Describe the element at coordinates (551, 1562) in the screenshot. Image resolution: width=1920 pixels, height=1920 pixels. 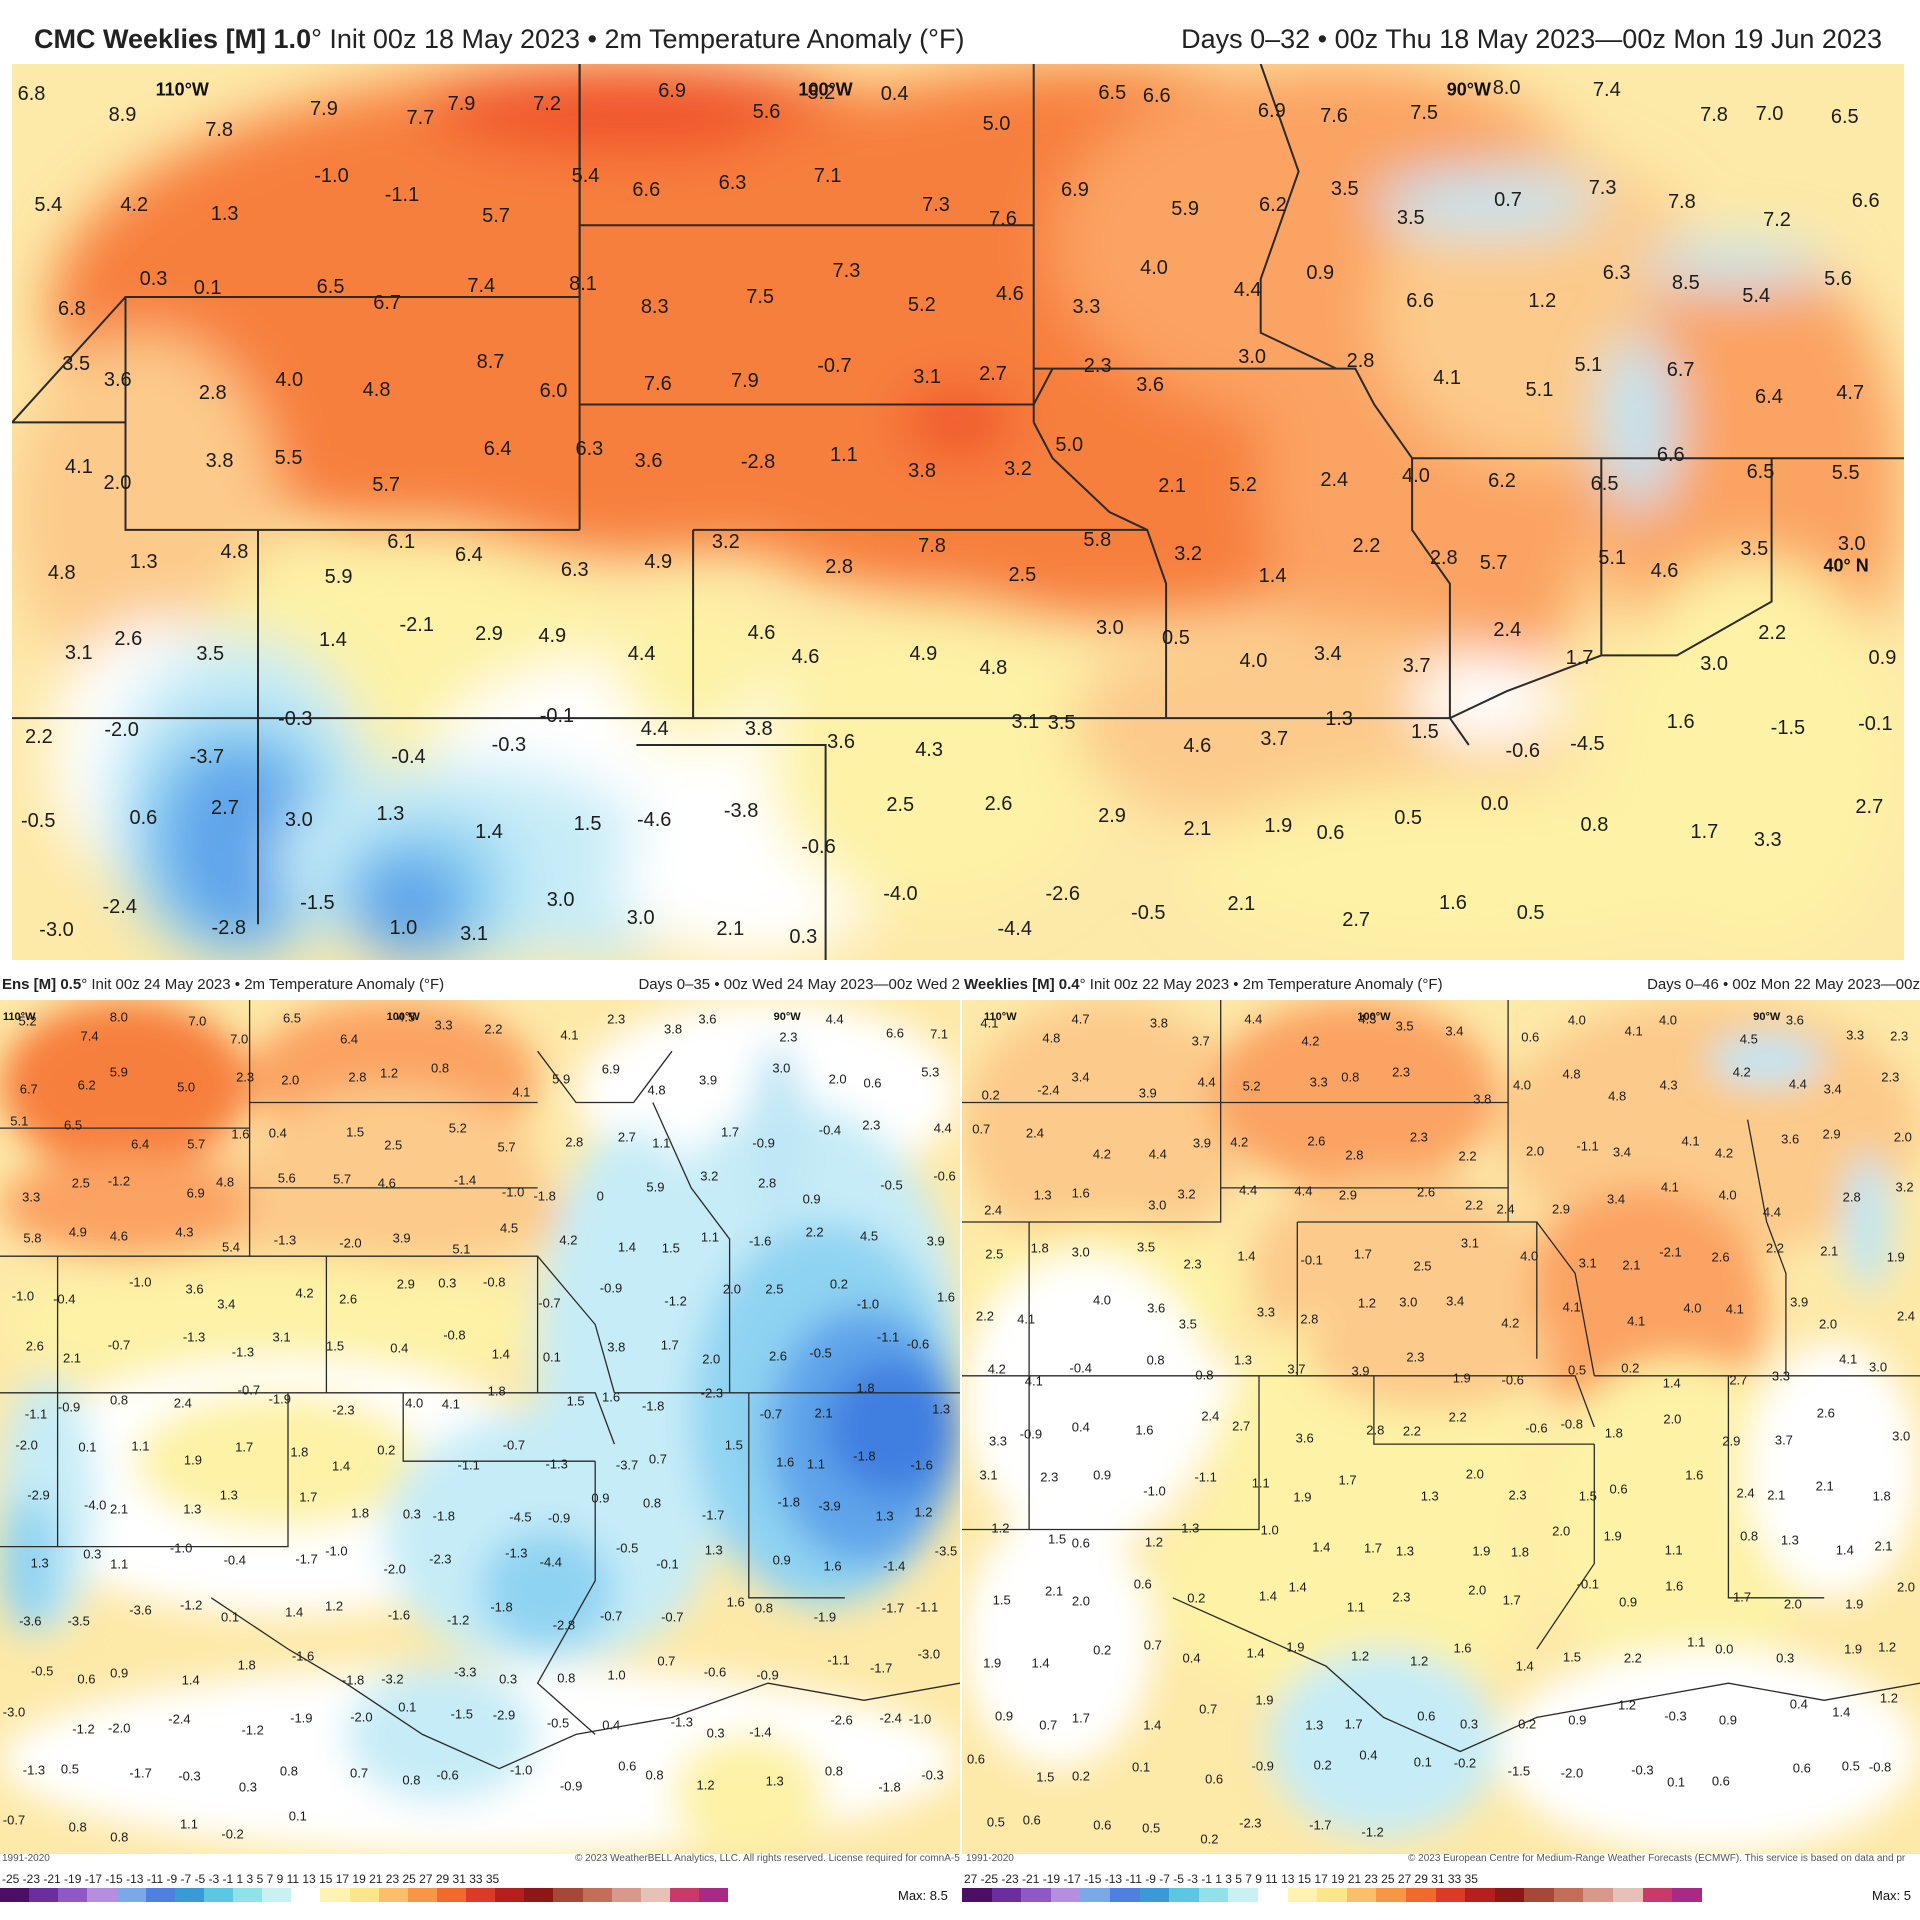
I see `anomaly-value-label: -4.4` at that location.